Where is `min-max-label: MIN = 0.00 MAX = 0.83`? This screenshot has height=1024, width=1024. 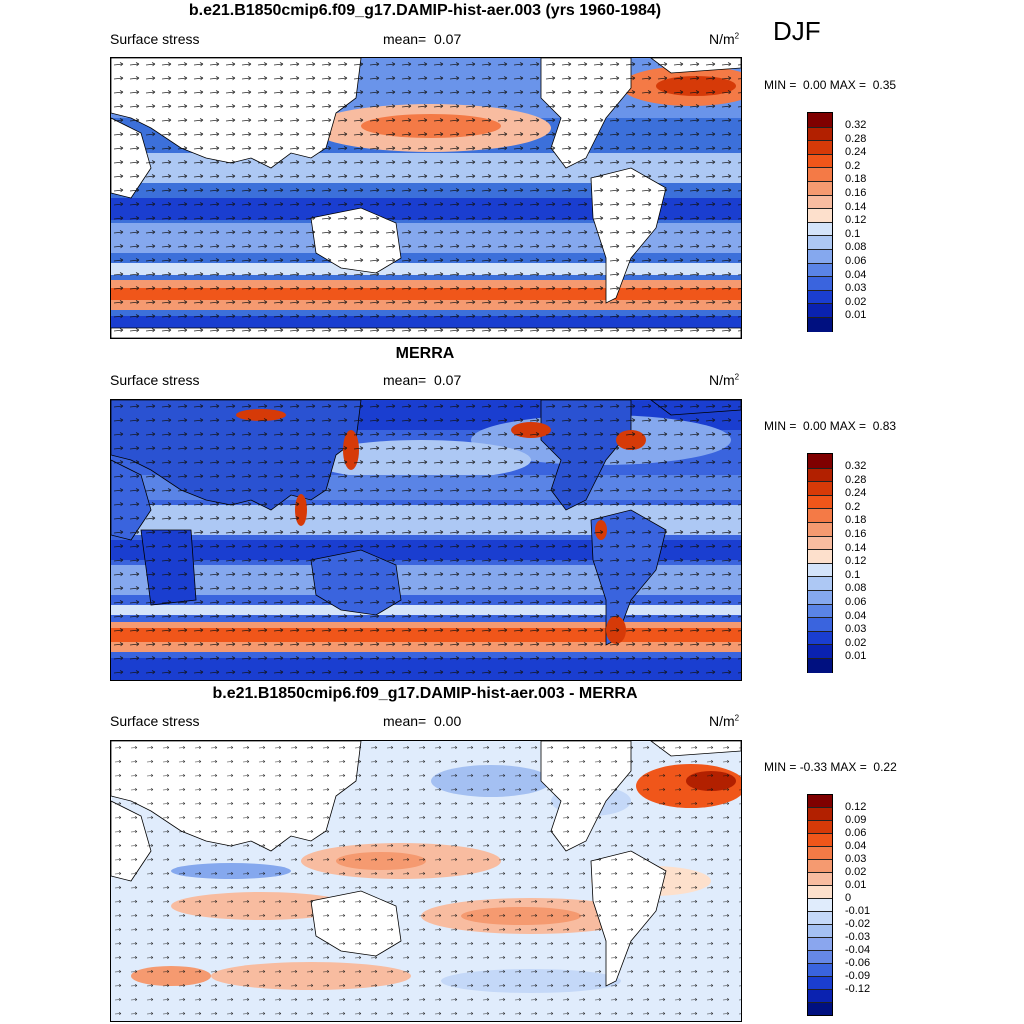 min-max-label: MIN = 0.00 MAX = 0.83 is located at coordinates (830, 426).